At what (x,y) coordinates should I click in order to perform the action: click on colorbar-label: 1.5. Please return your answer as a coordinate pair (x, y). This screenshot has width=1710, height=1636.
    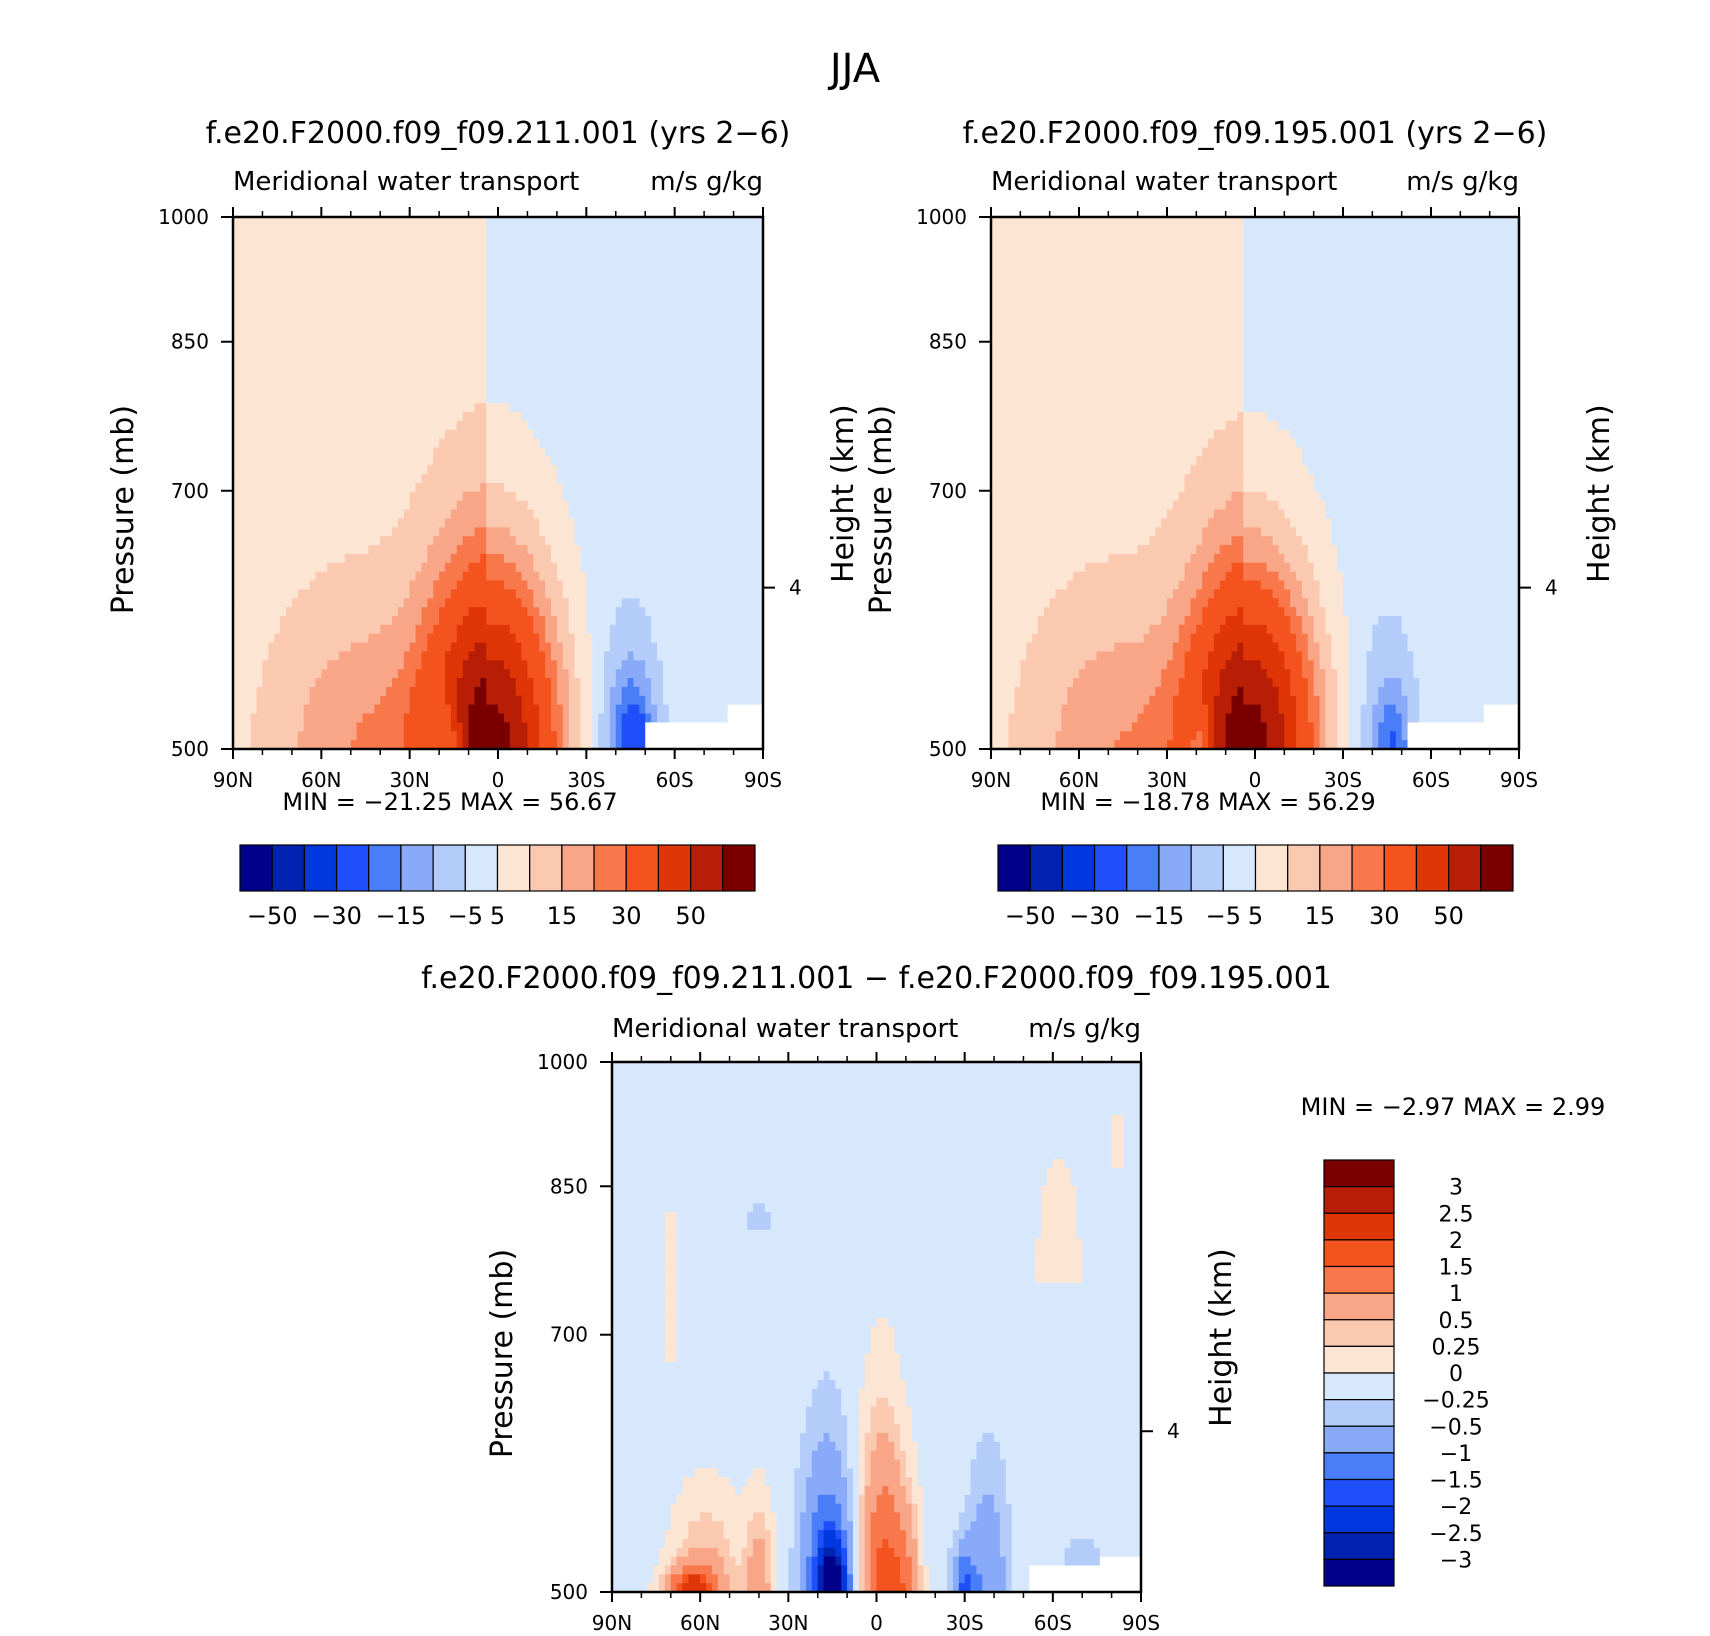
    Looking at the image, I should click on (1456, 1268).